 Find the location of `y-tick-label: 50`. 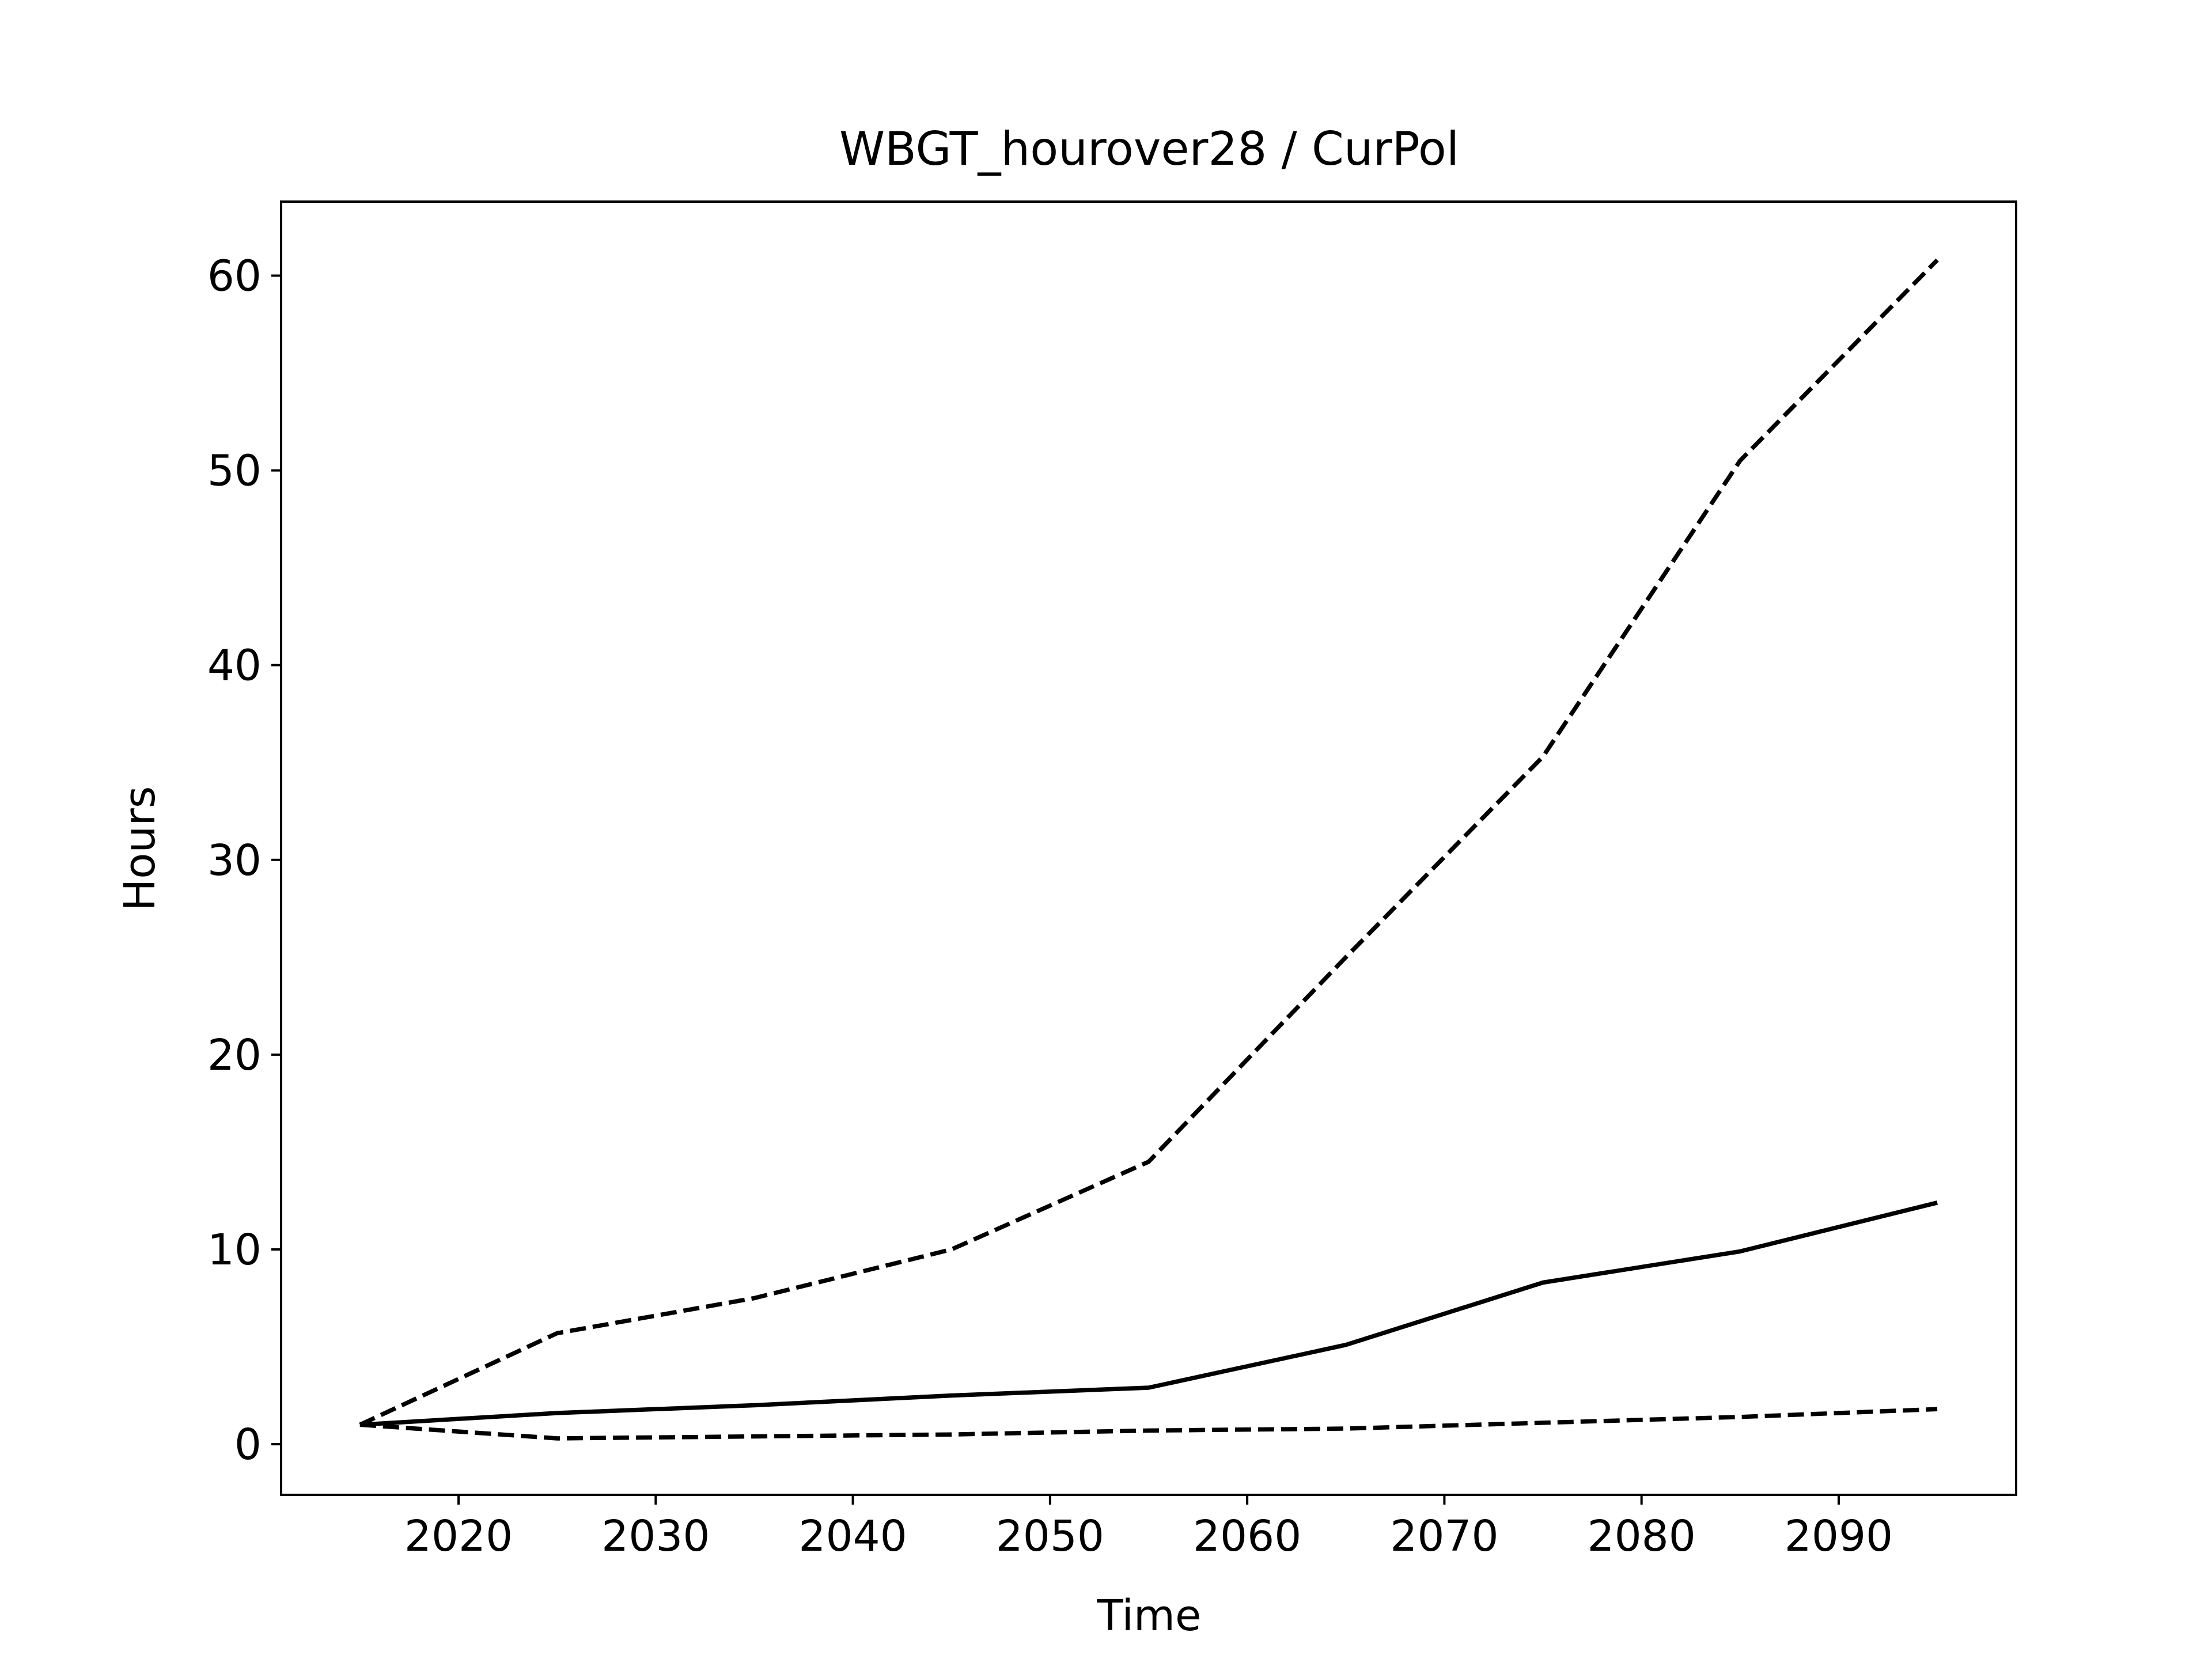

y-tick-label: 50 is located at coordinates (234, 471).